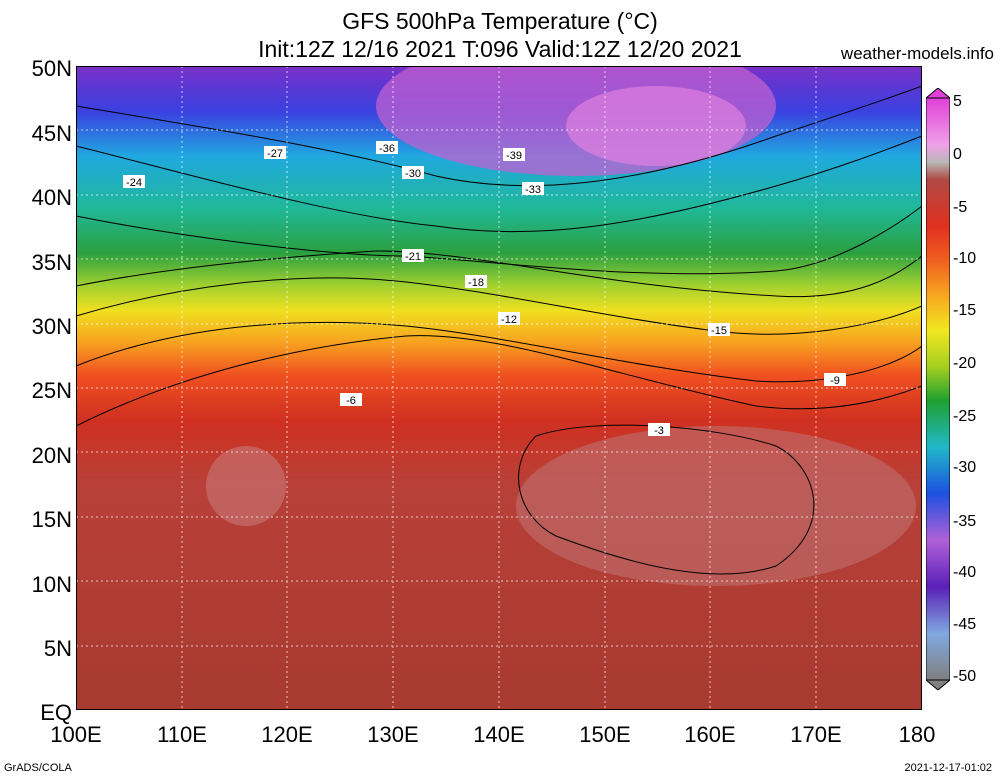  I want to click on svg-text: -24, so click(134, 183).